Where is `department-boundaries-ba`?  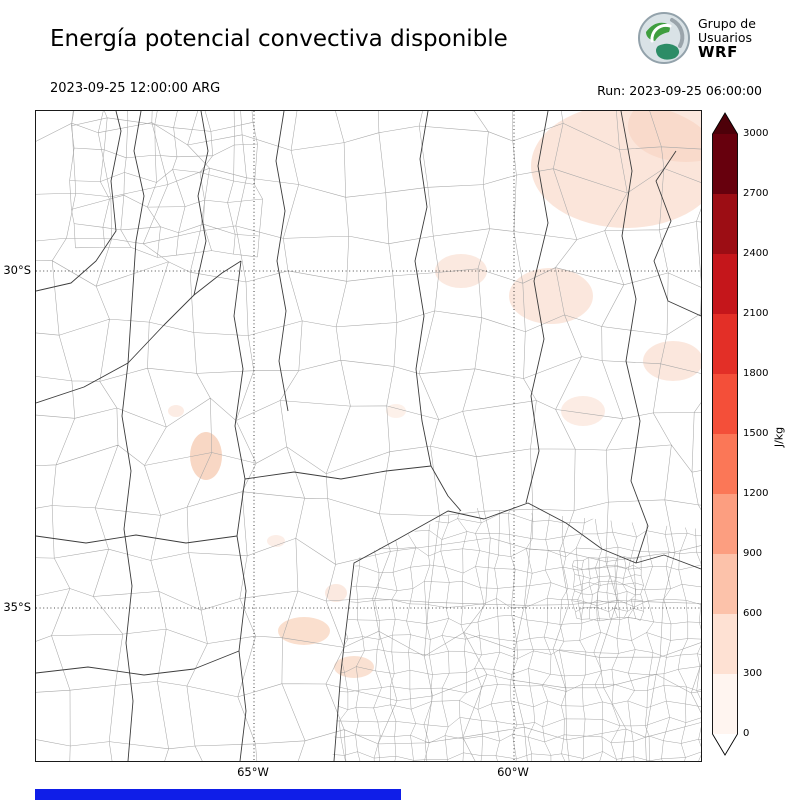
department-boundaries-ba is located at coordinates (516, 634).